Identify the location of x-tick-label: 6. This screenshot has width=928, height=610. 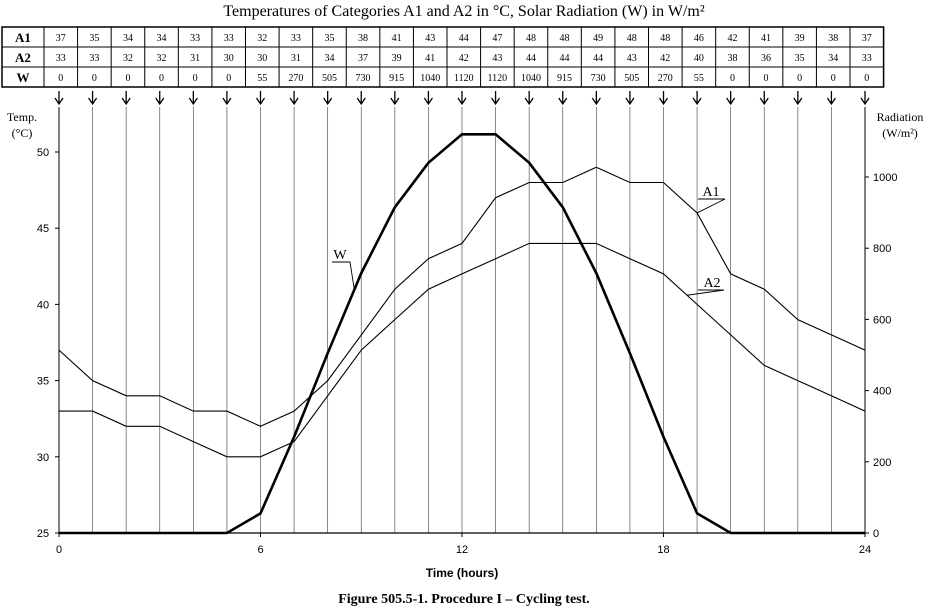
(260, 550).